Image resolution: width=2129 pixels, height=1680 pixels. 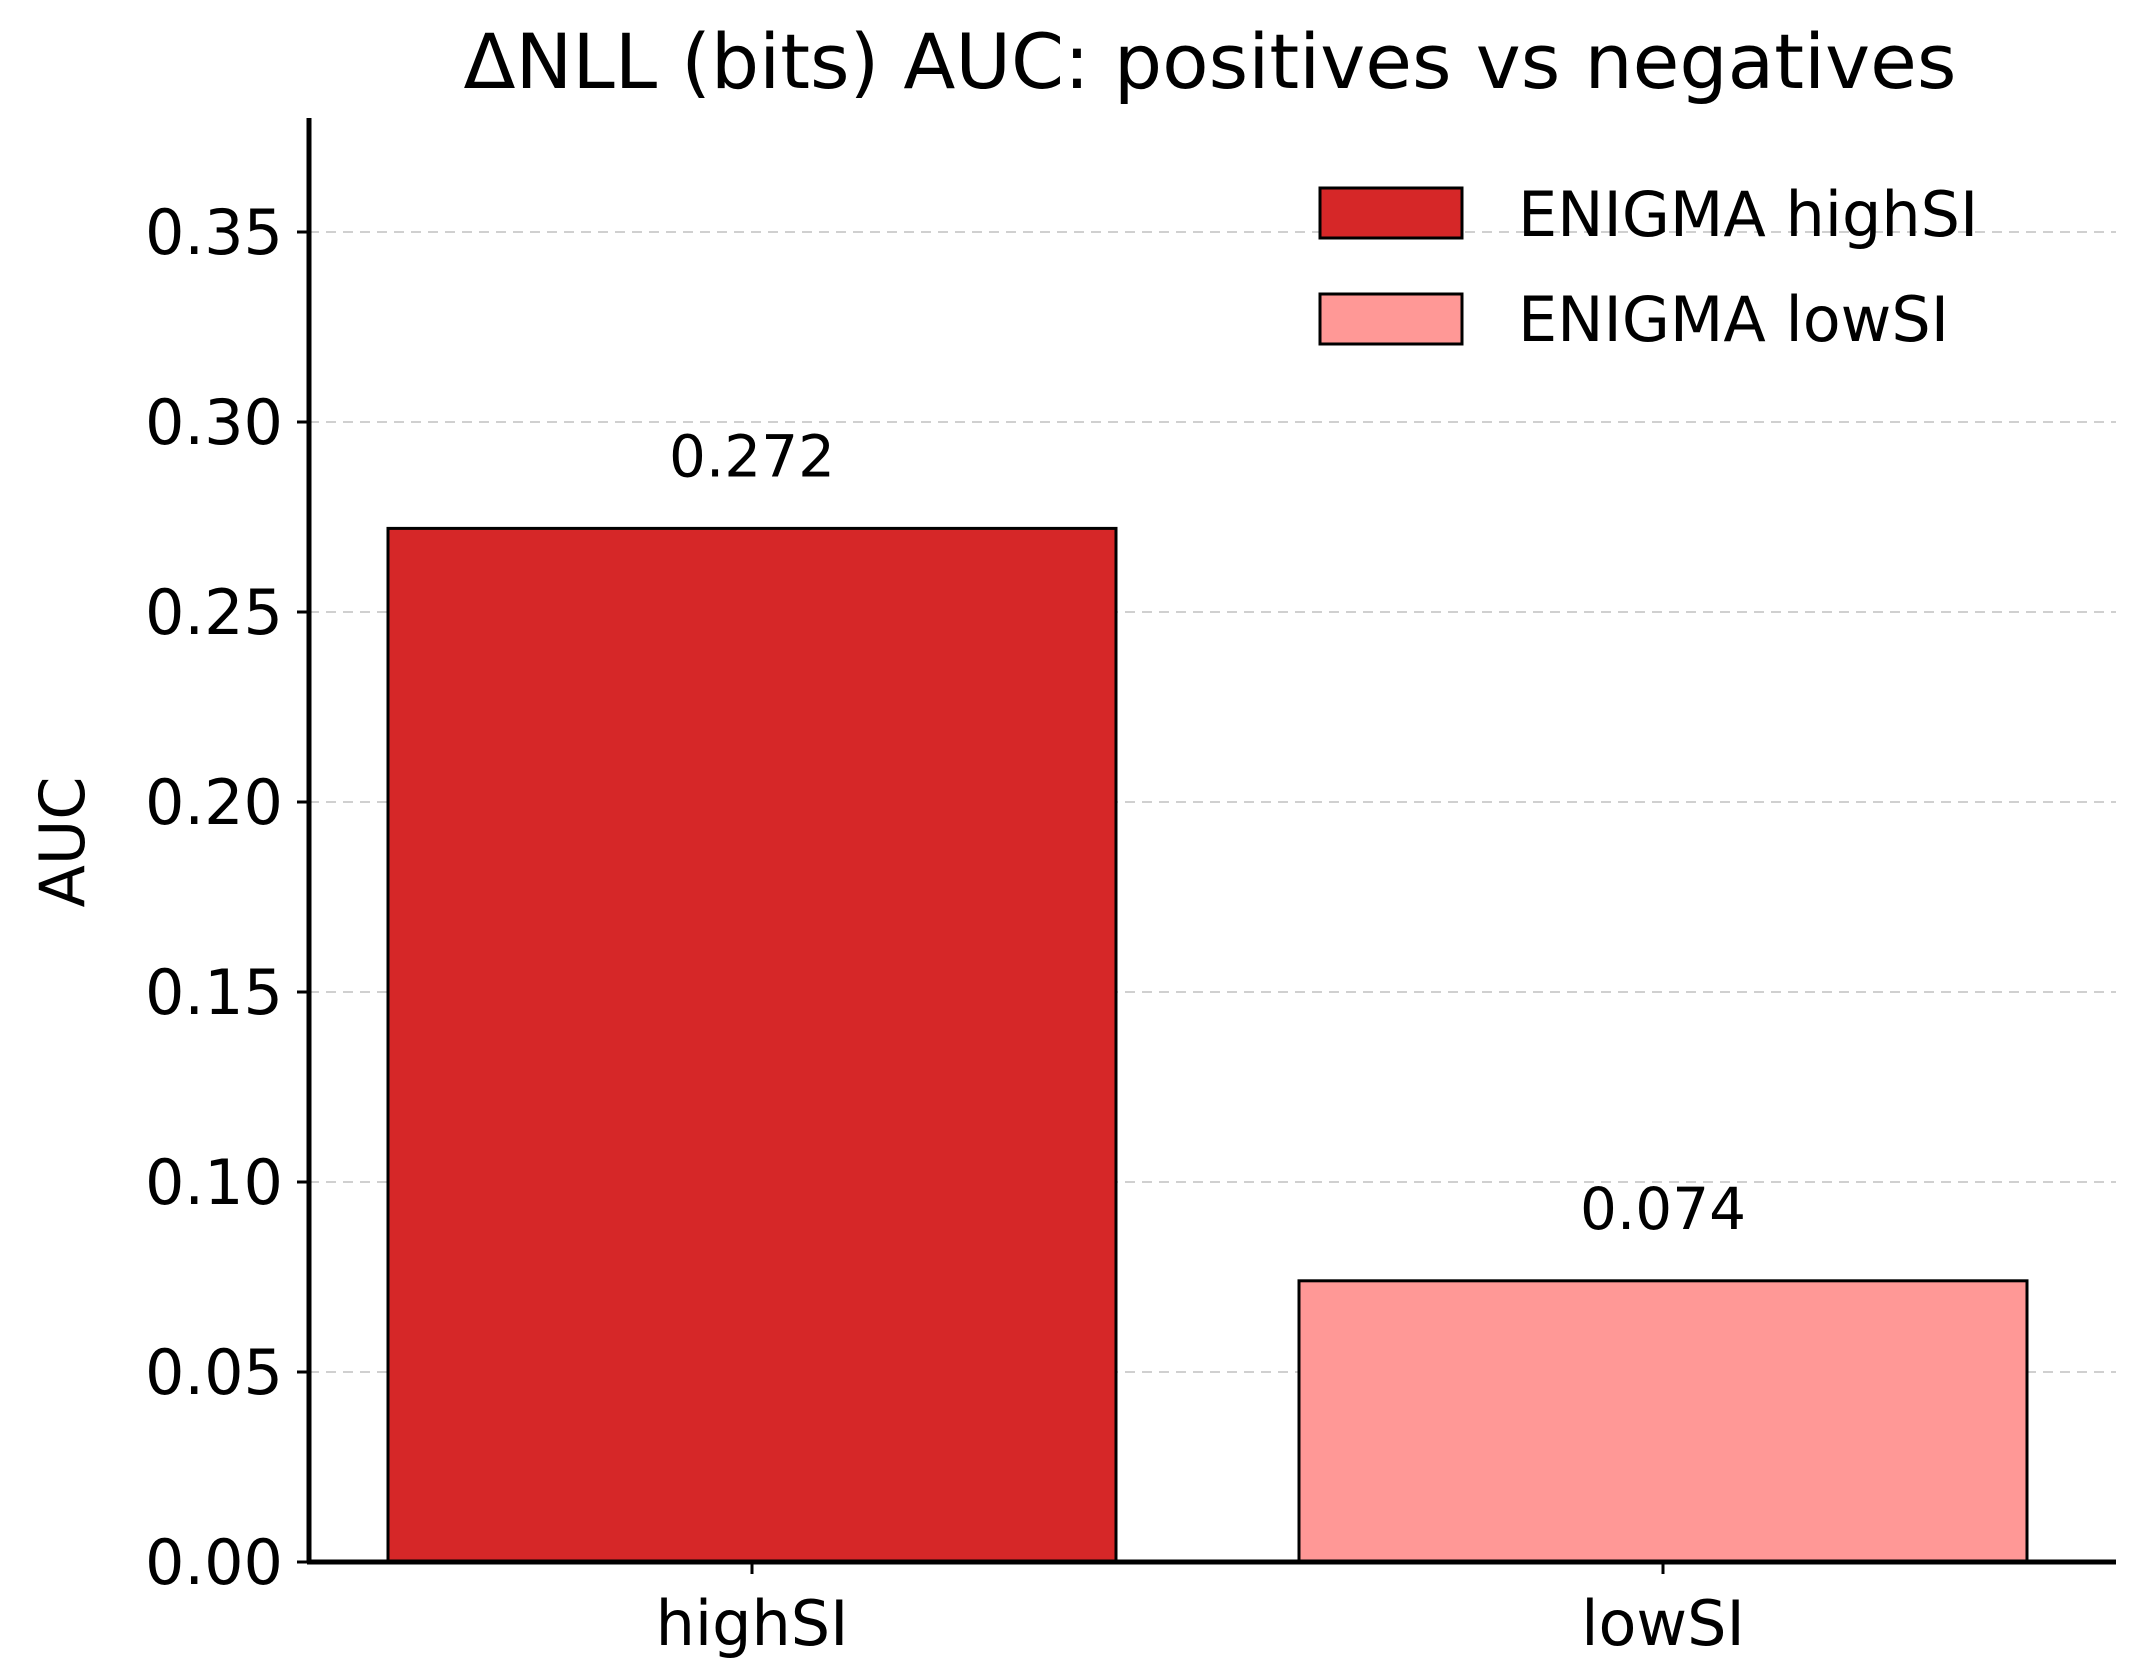 What do you see at coordinates (214, 232) in the screenshot?
I see `y-tick-label: 0.35` at bounding box center [214, 232].